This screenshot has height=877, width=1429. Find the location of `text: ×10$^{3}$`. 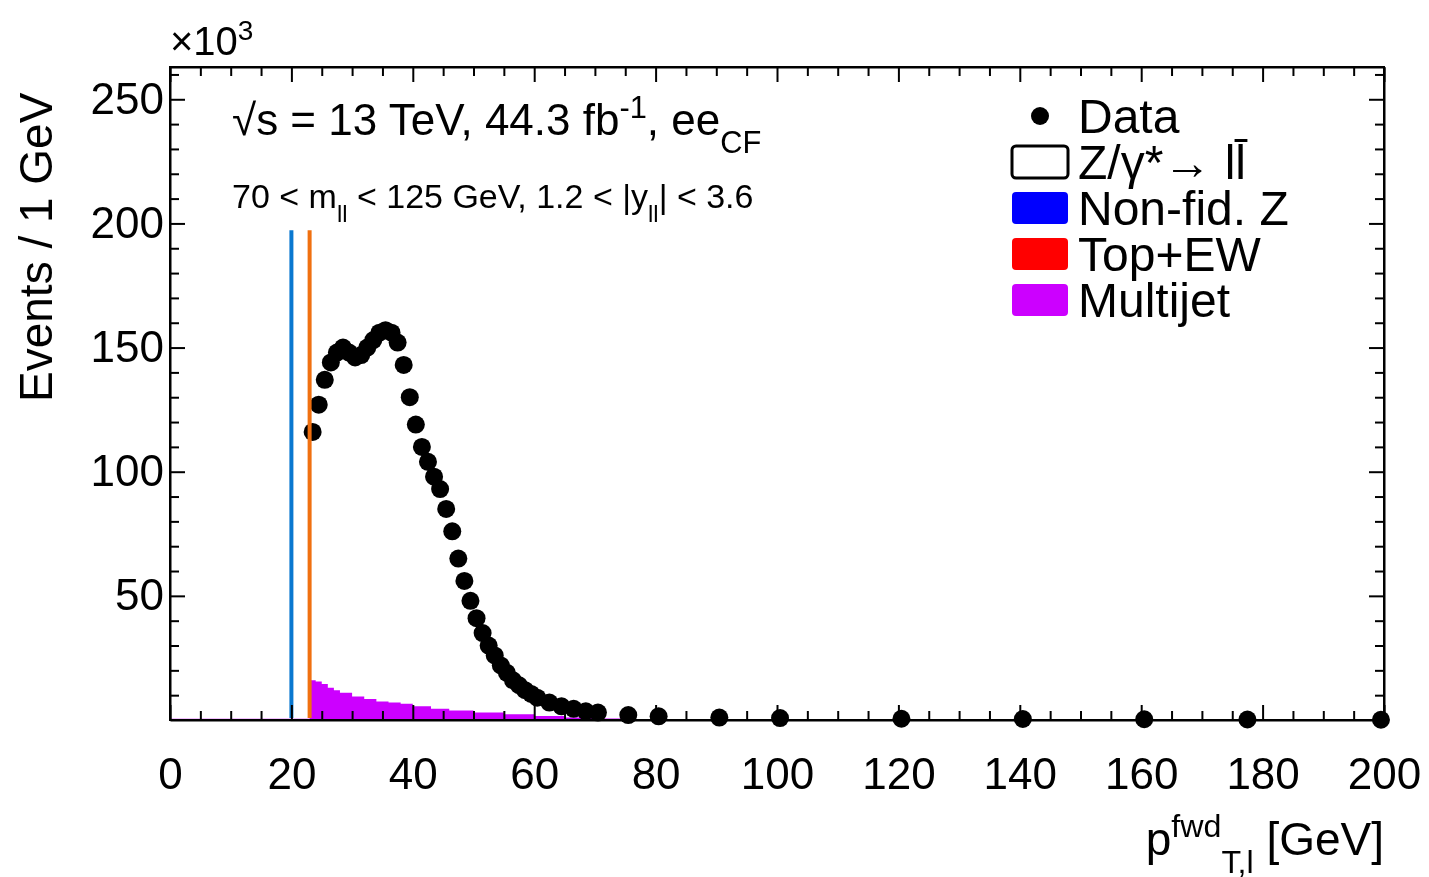

text: ×10$^{3}$ is located at coordinates (212, 38).